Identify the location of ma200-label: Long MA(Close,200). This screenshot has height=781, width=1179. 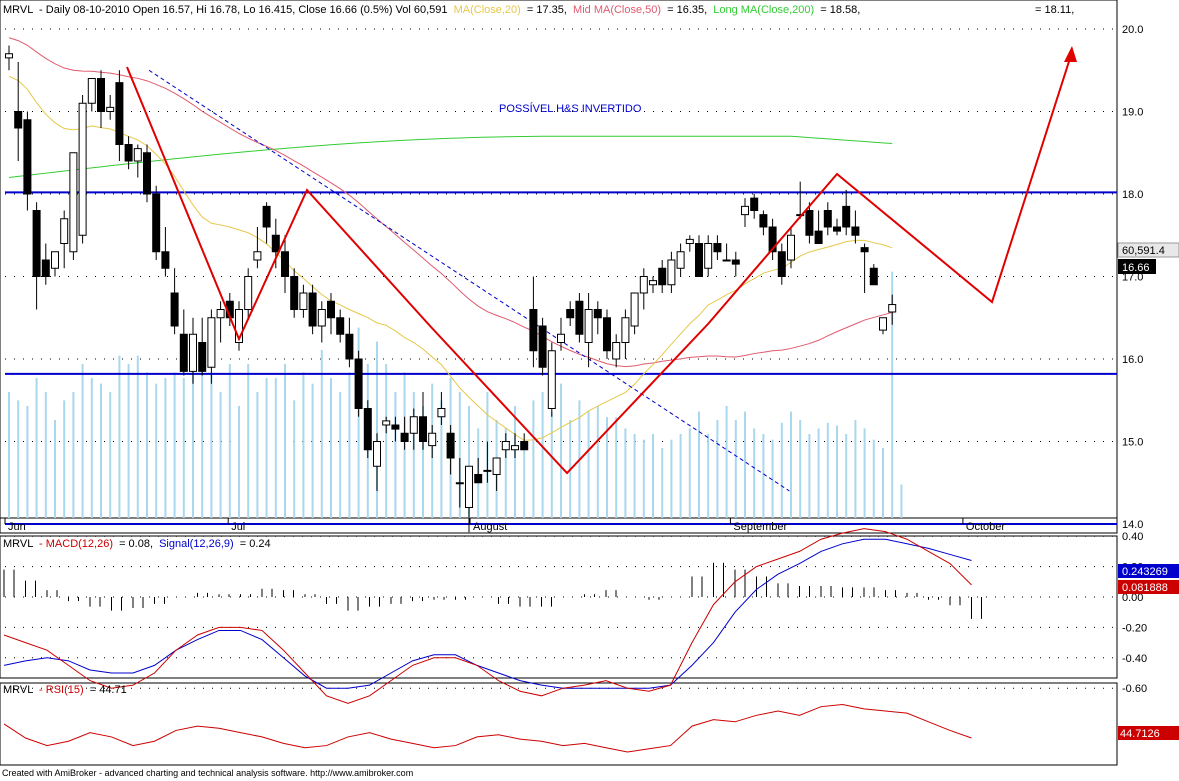
(763, 10).